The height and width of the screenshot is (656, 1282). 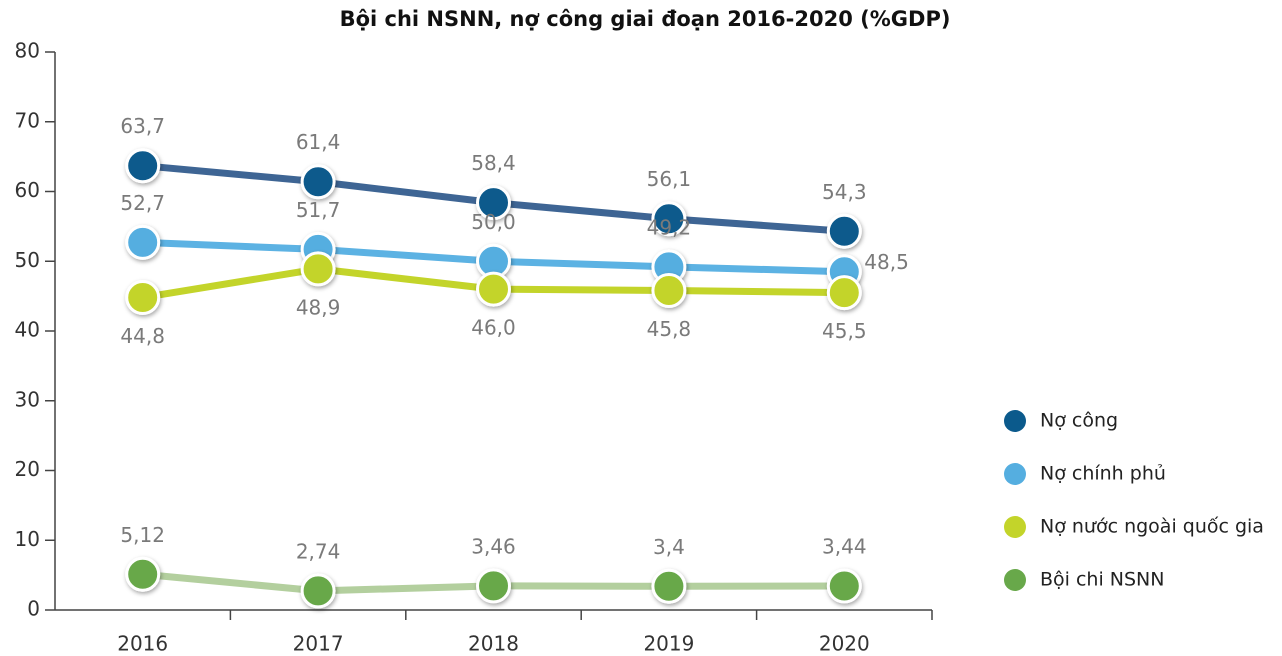 I want to click on y-tick-label: 30, so click(x=27, y=399).